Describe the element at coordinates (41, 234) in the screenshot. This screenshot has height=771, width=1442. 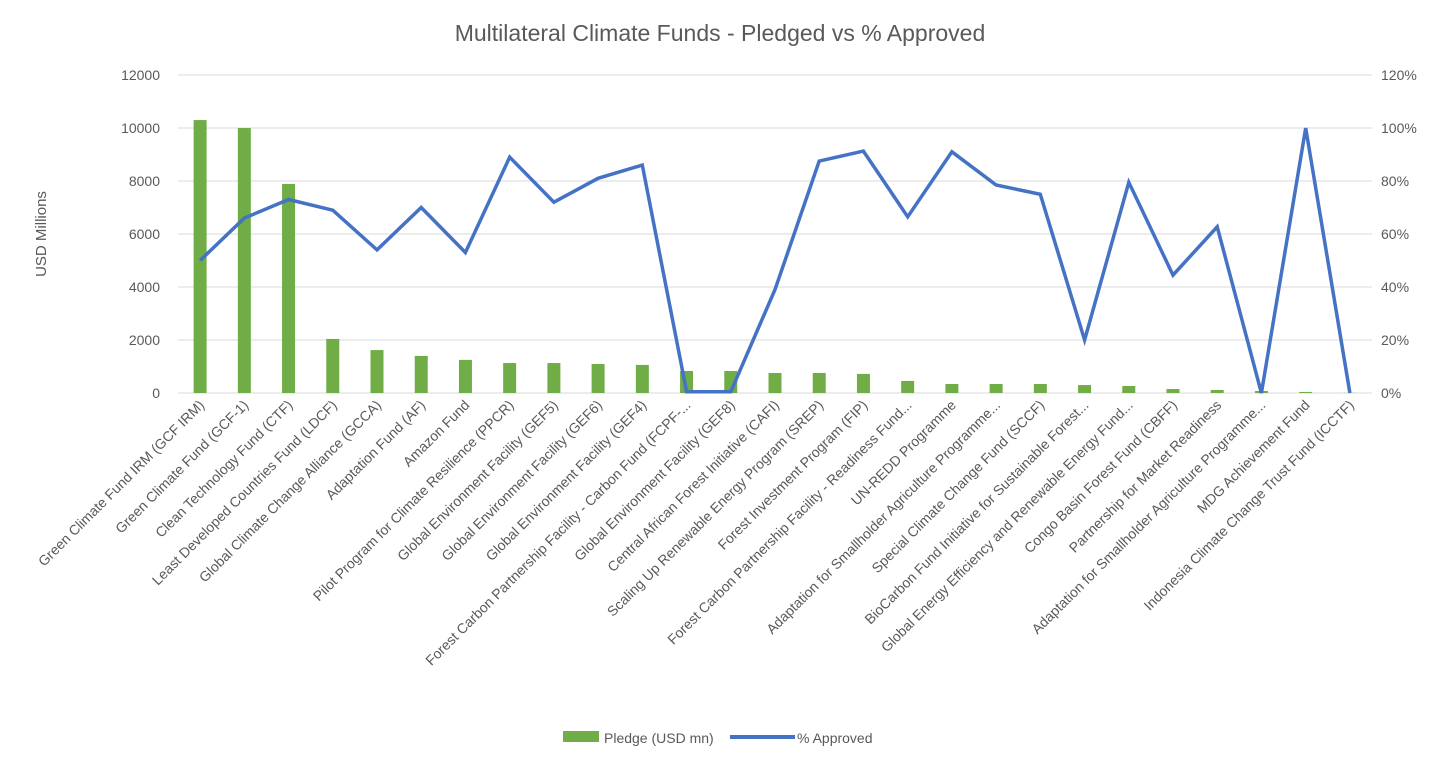
I see `y-axis-title: USD Millions` at that location.